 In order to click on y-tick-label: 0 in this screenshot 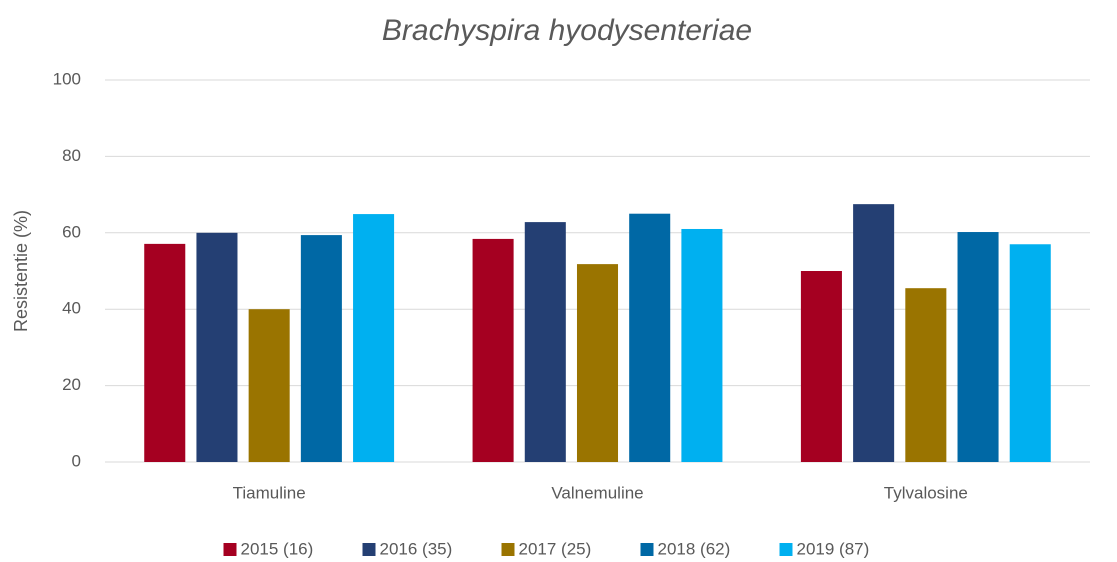, I will do `click(76, 460)`.